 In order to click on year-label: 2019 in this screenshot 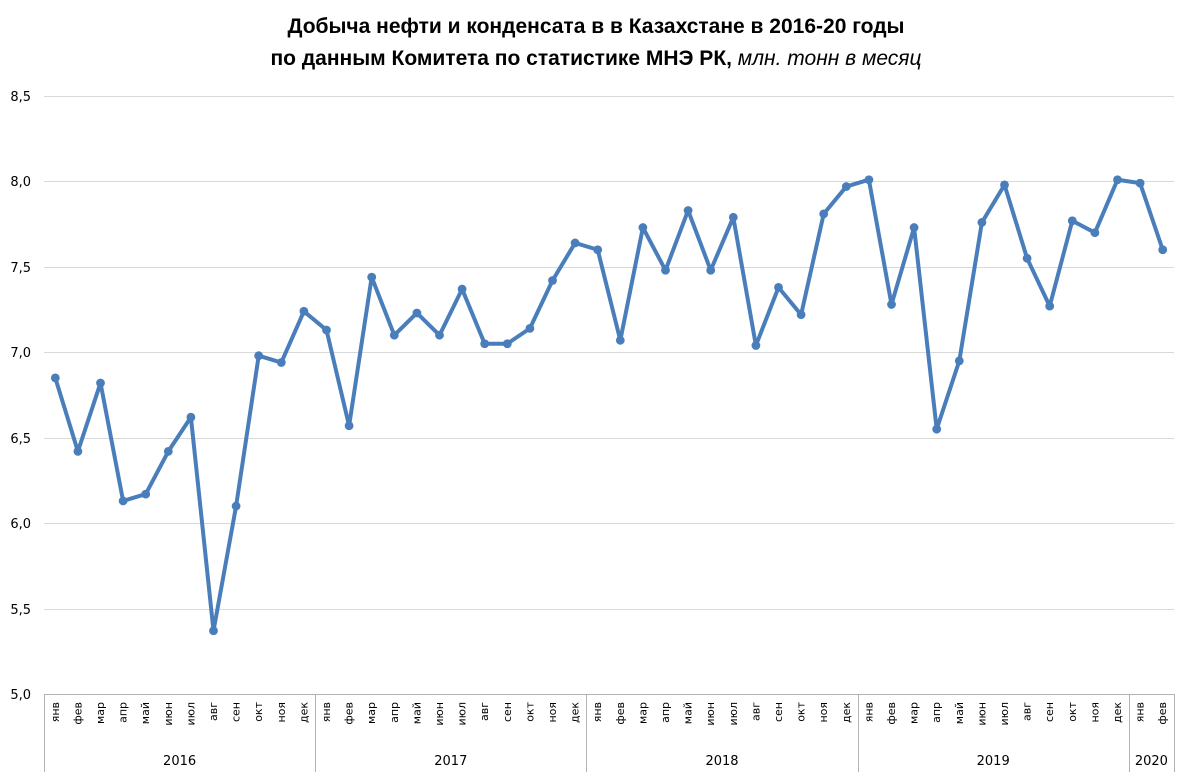, I will do `click(993, 761)`.